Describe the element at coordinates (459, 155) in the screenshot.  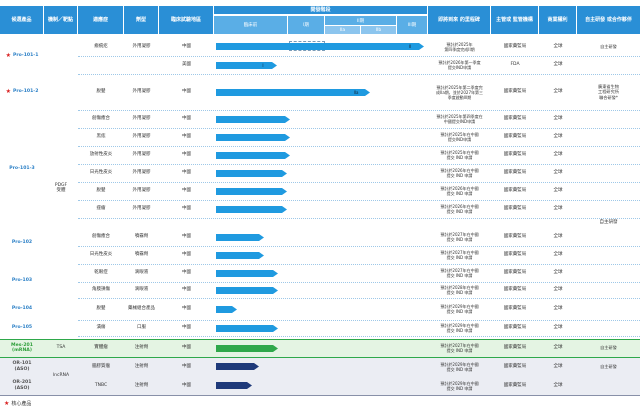
I see `row-milestone: 預計於2025年在中國 提交 IND 申請` at that location.